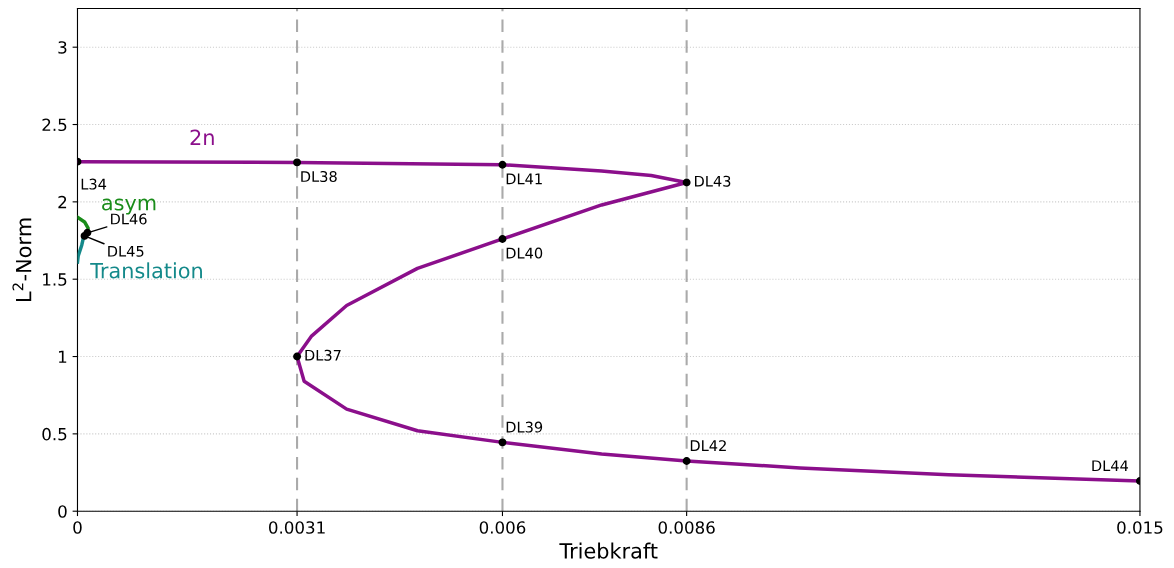  Describe the element at coordinates (524, 427) in the screenshot. I see `annotation: DL39` at that location.